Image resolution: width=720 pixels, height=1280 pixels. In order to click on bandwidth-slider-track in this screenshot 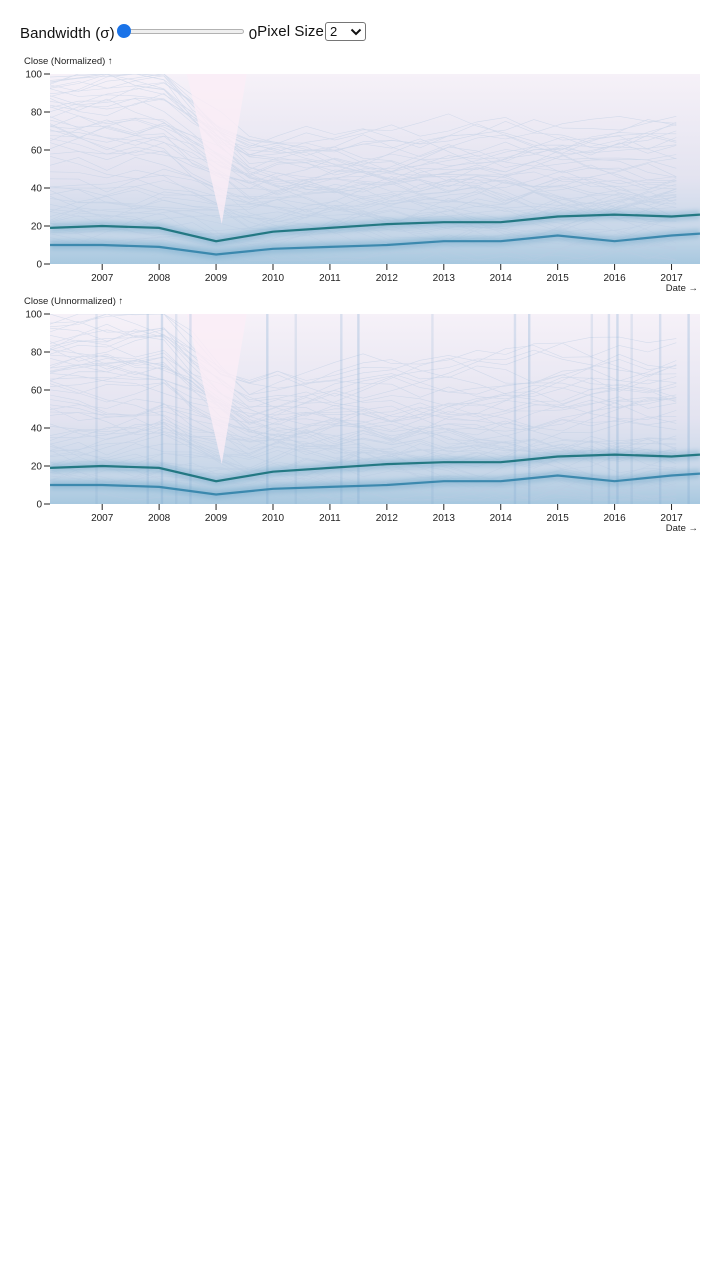, I will do `click(181, 31)`.